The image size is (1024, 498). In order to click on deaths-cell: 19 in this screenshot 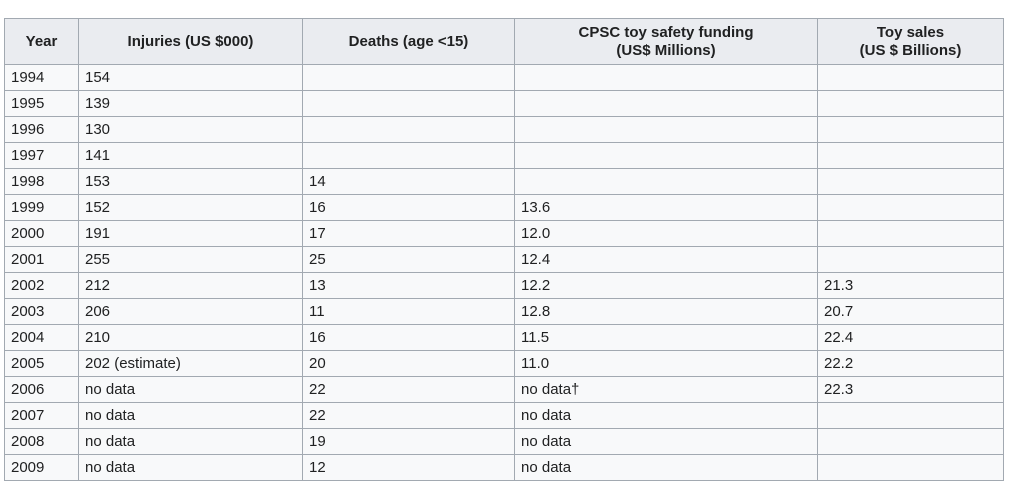, I will do `click(408, 441)`.